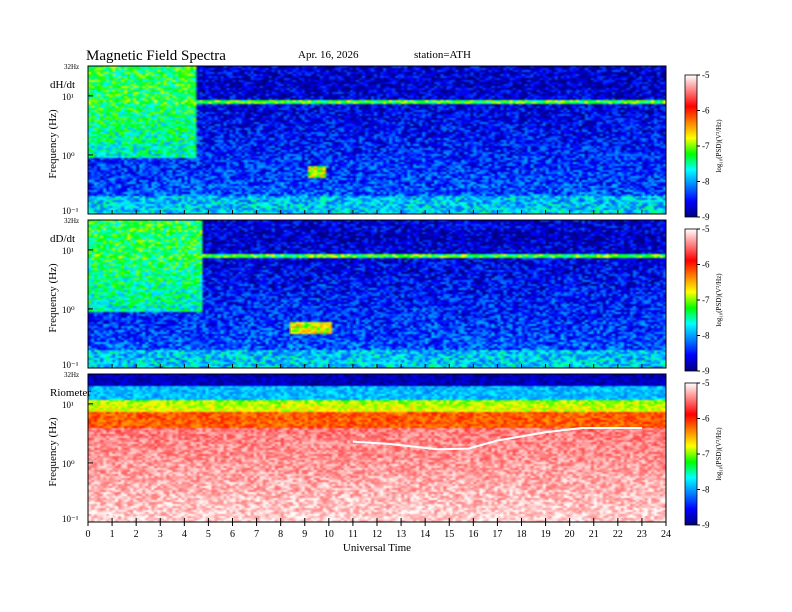 This screenshot has width=792, height=612. I want to click on x-tick-label: 24, so click(666, 534).